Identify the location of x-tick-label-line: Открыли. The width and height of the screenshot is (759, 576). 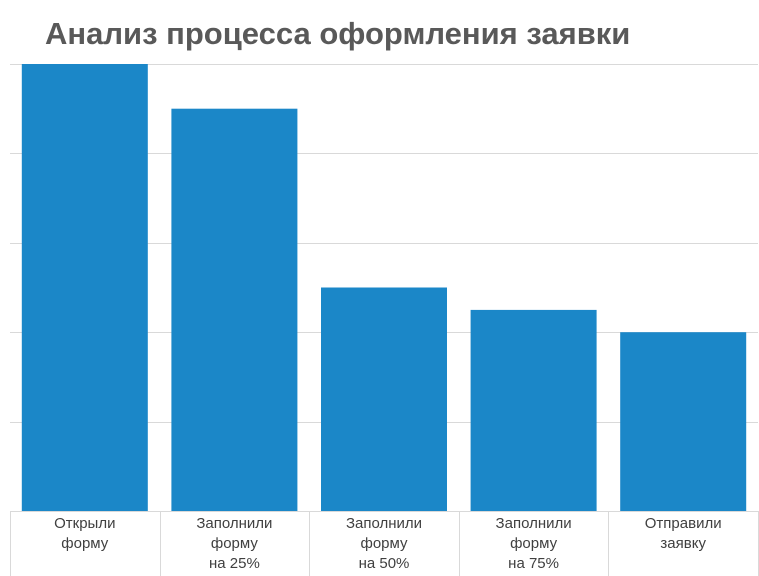
(85, 523).